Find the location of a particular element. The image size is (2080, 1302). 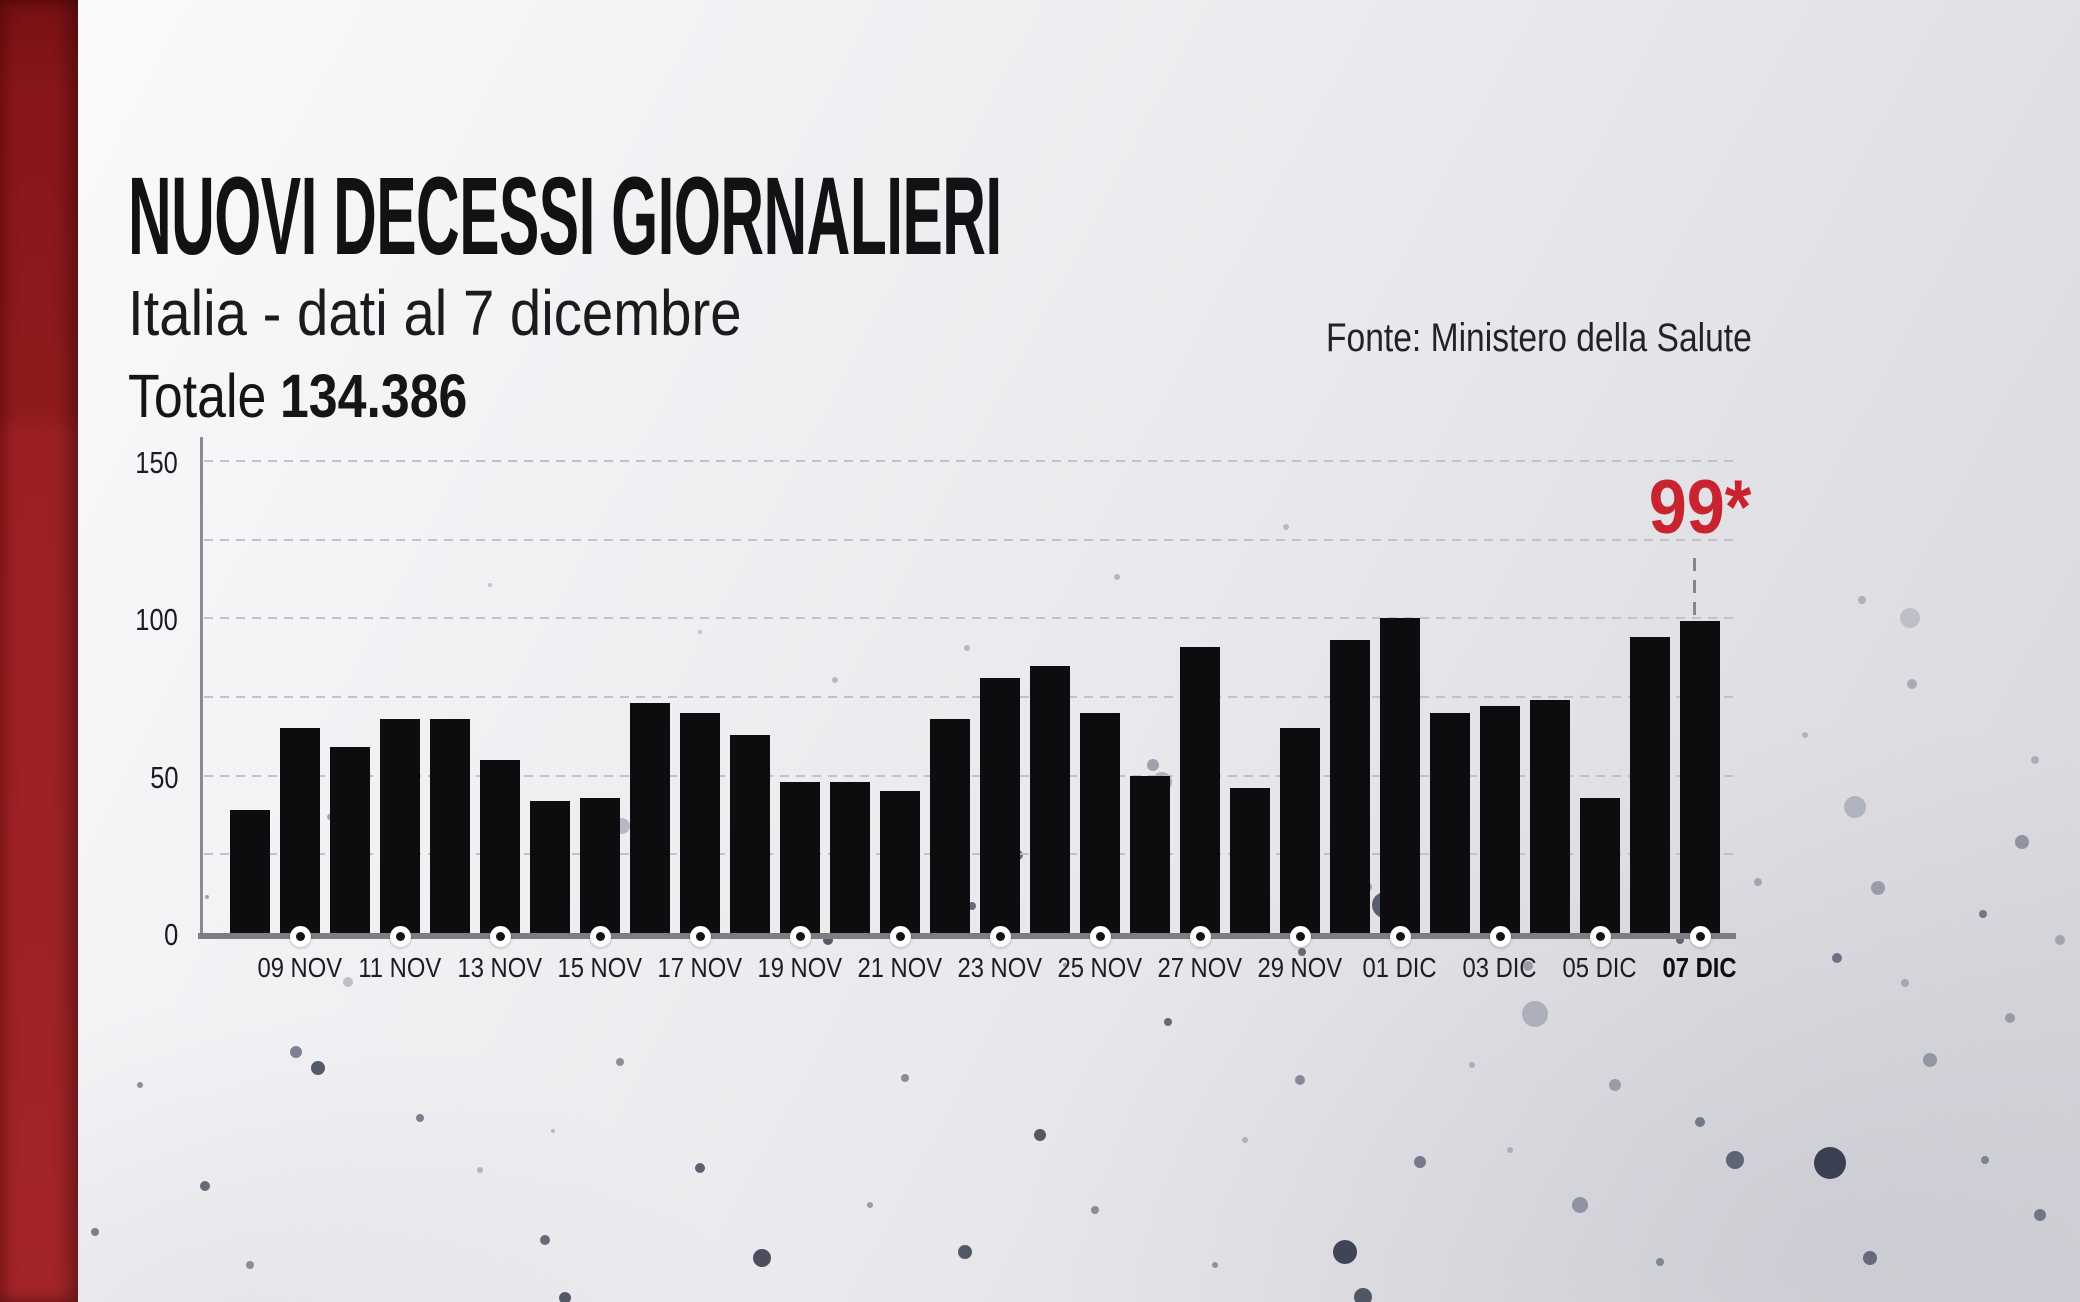

x-axis-tick-text: 23 NOV is located at coordinates (1000, 967).